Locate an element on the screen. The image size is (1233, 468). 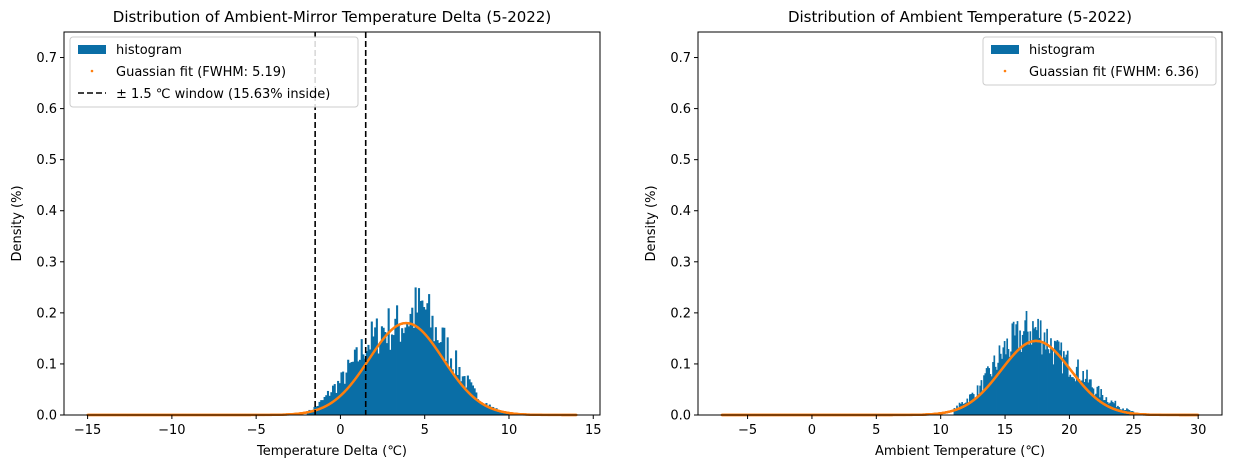
histogram-bars is located at coordinates (408, 351).